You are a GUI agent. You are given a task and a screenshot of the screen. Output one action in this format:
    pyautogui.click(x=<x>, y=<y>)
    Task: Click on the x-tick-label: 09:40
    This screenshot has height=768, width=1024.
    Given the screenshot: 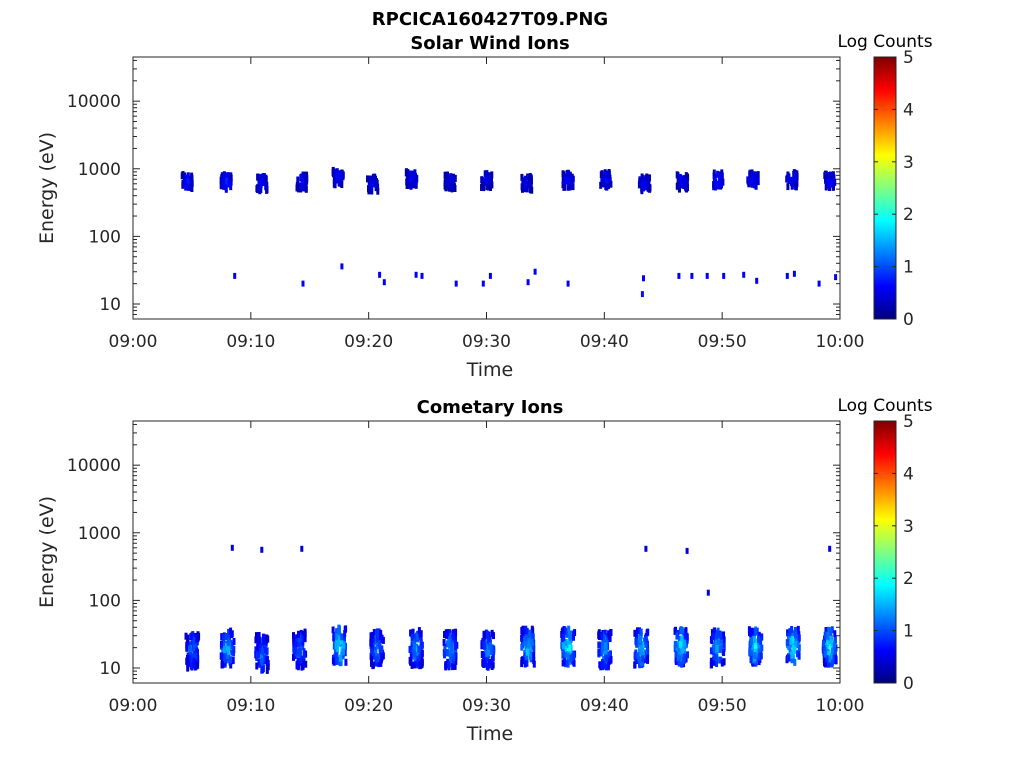 What is the action you would take?
    pyautogui.click(x=604, y=706)
    